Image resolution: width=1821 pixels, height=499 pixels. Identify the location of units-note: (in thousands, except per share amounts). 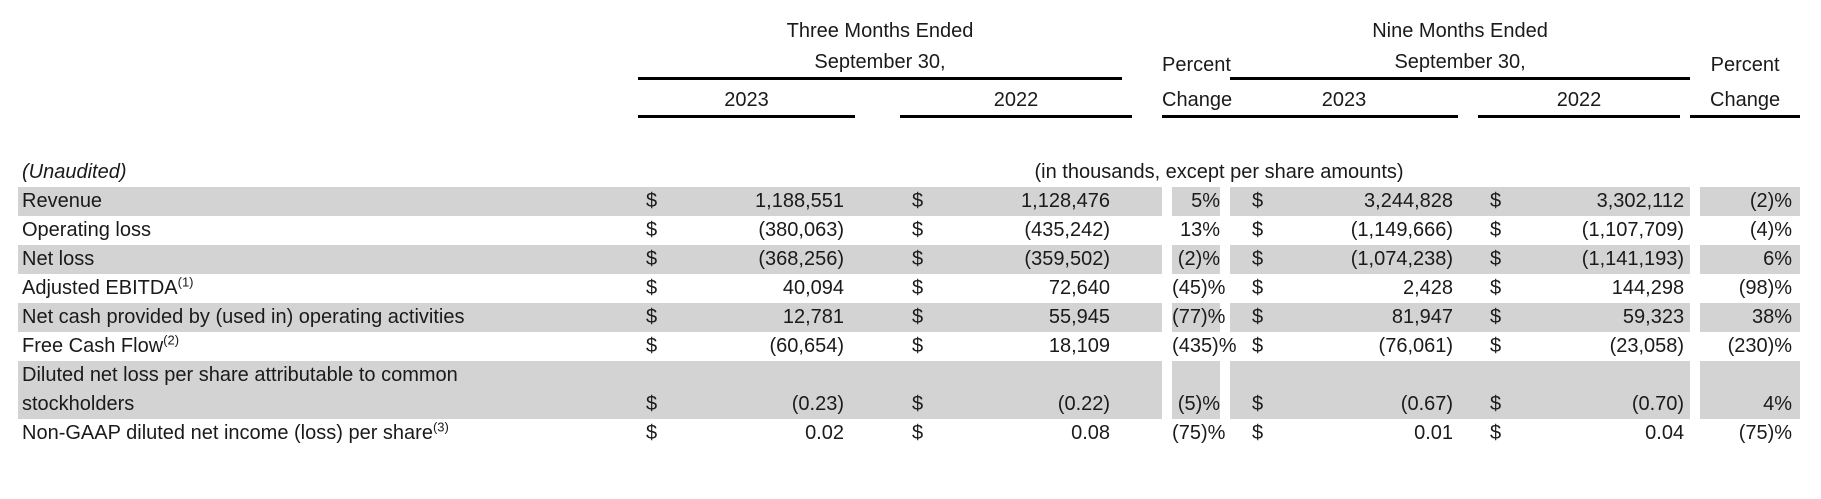
(1219, 172).